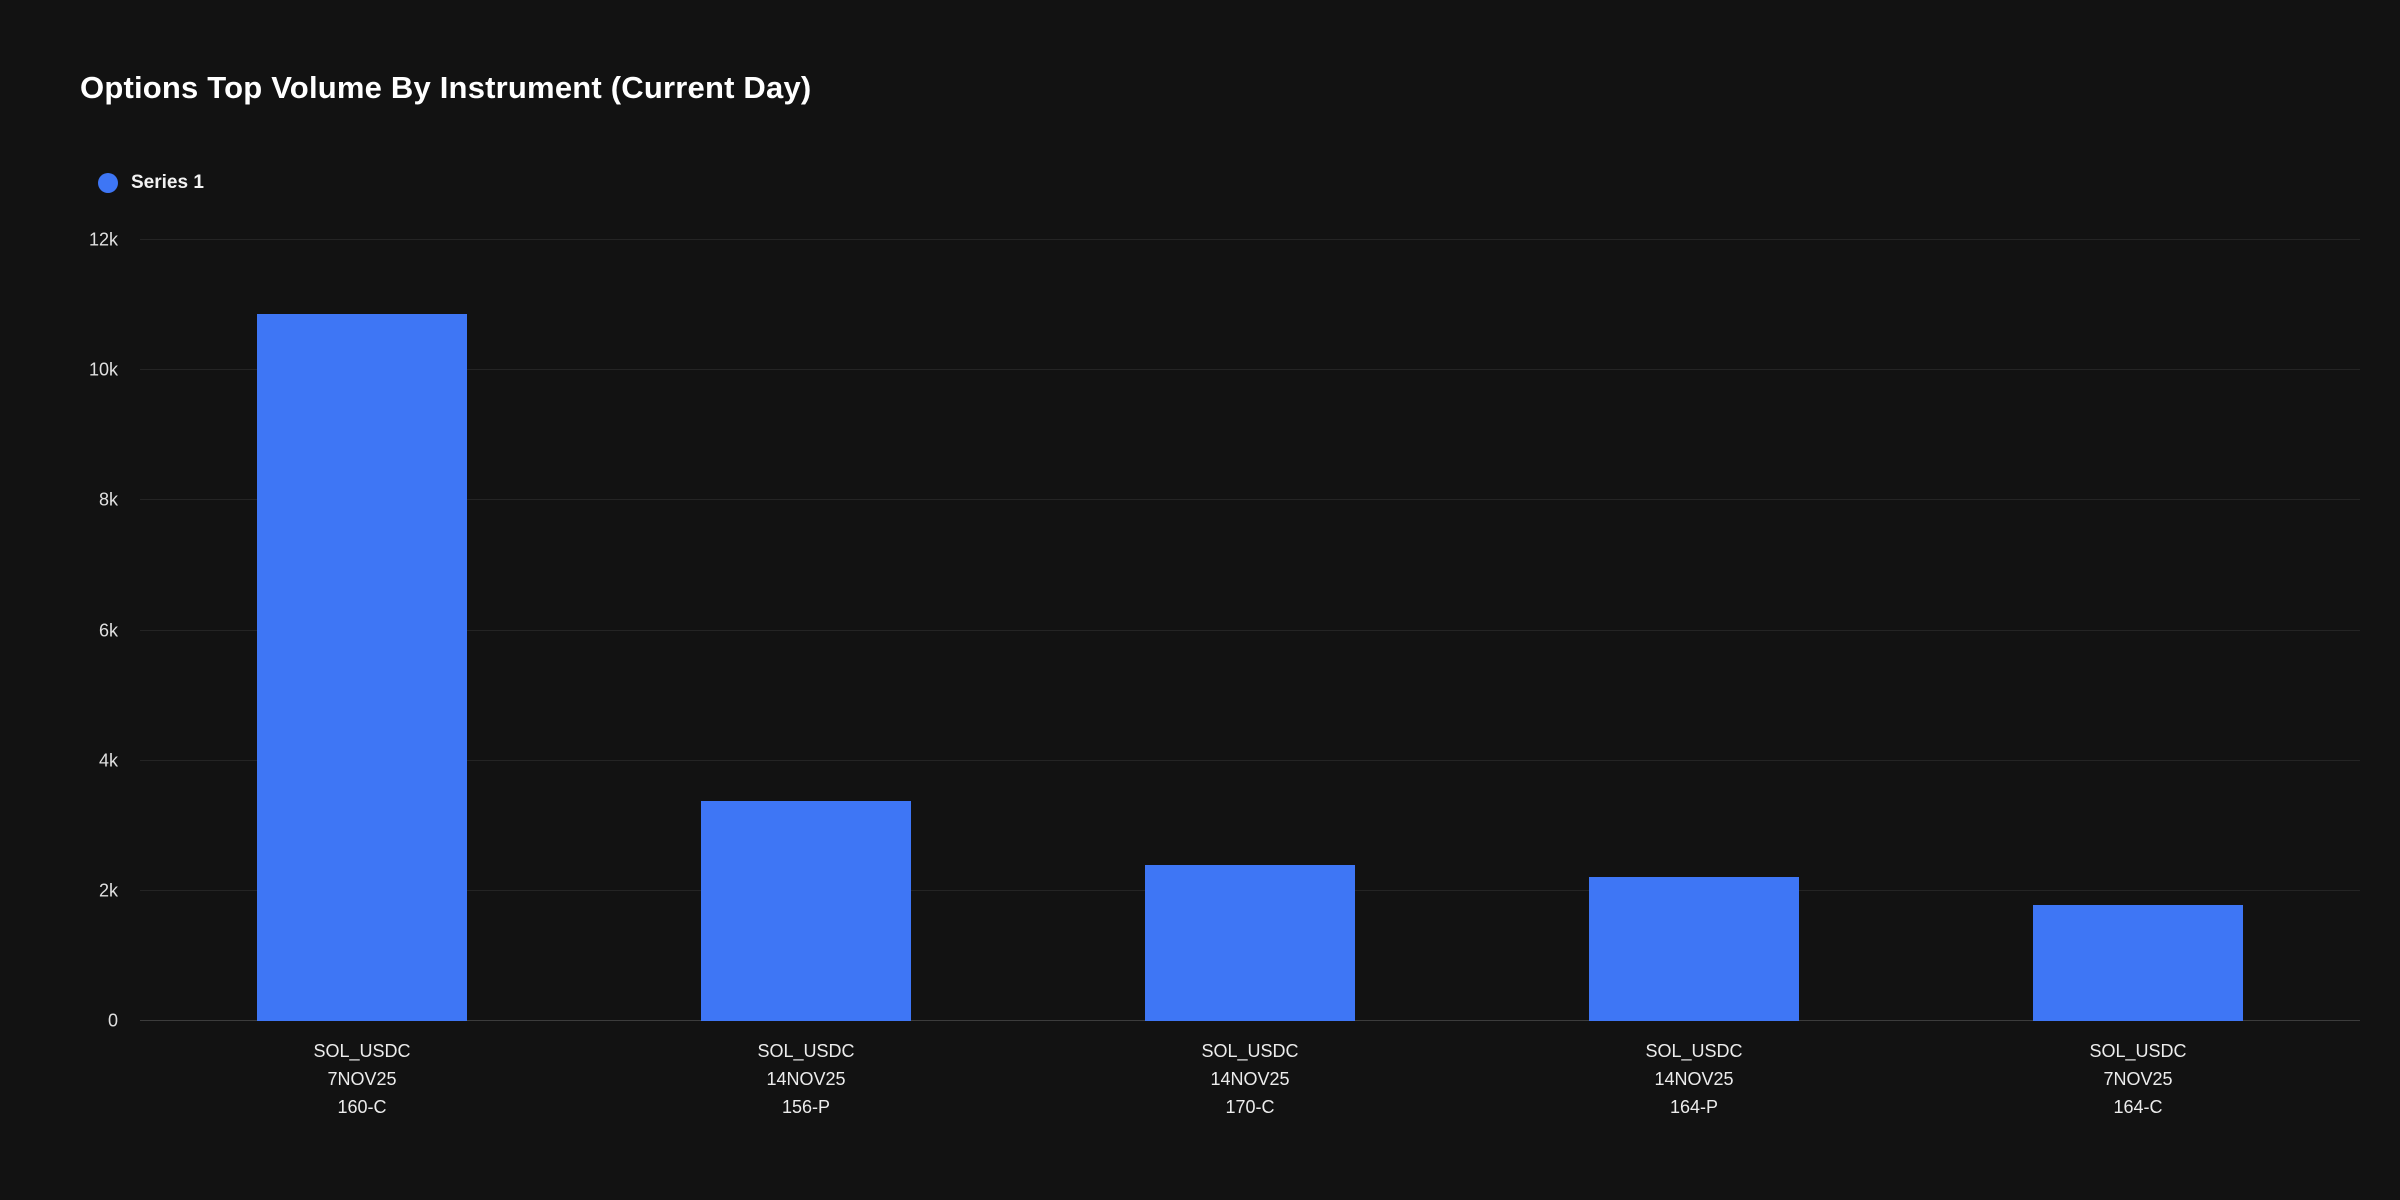 This screenshot has height=1200, width=2400. I want to click on legend-item: Series 1, so click(151, 183).